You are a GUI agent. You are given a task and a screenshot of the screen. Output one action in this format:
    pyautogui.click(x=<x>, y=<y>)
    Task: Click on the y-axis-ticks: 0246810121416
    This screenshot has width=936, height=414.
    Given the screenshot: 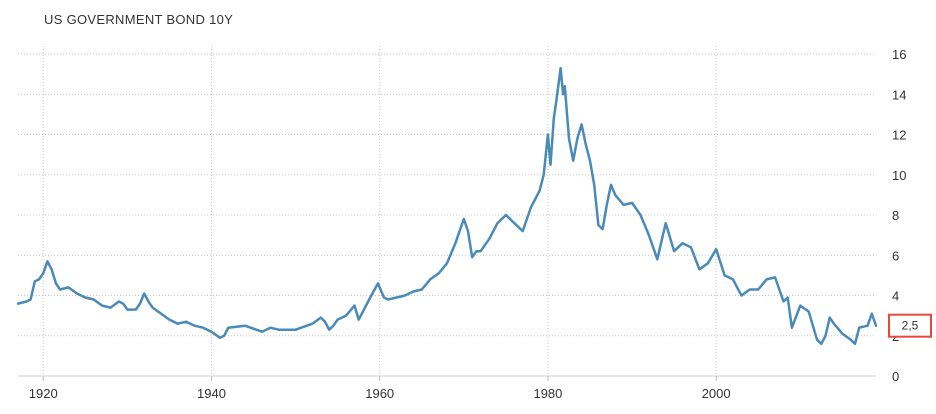 What is the action you would take?
    pyautogui.click(x=899, y=215)
    